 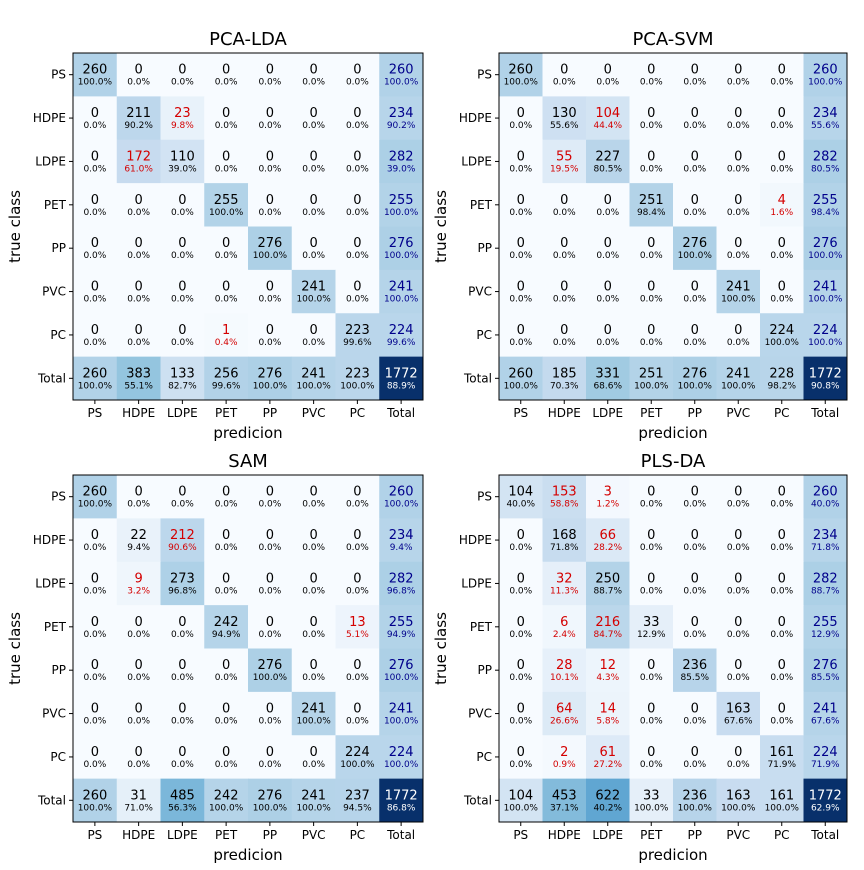 I want to click on x-tick-label: PS, so click(x=520, y=413).